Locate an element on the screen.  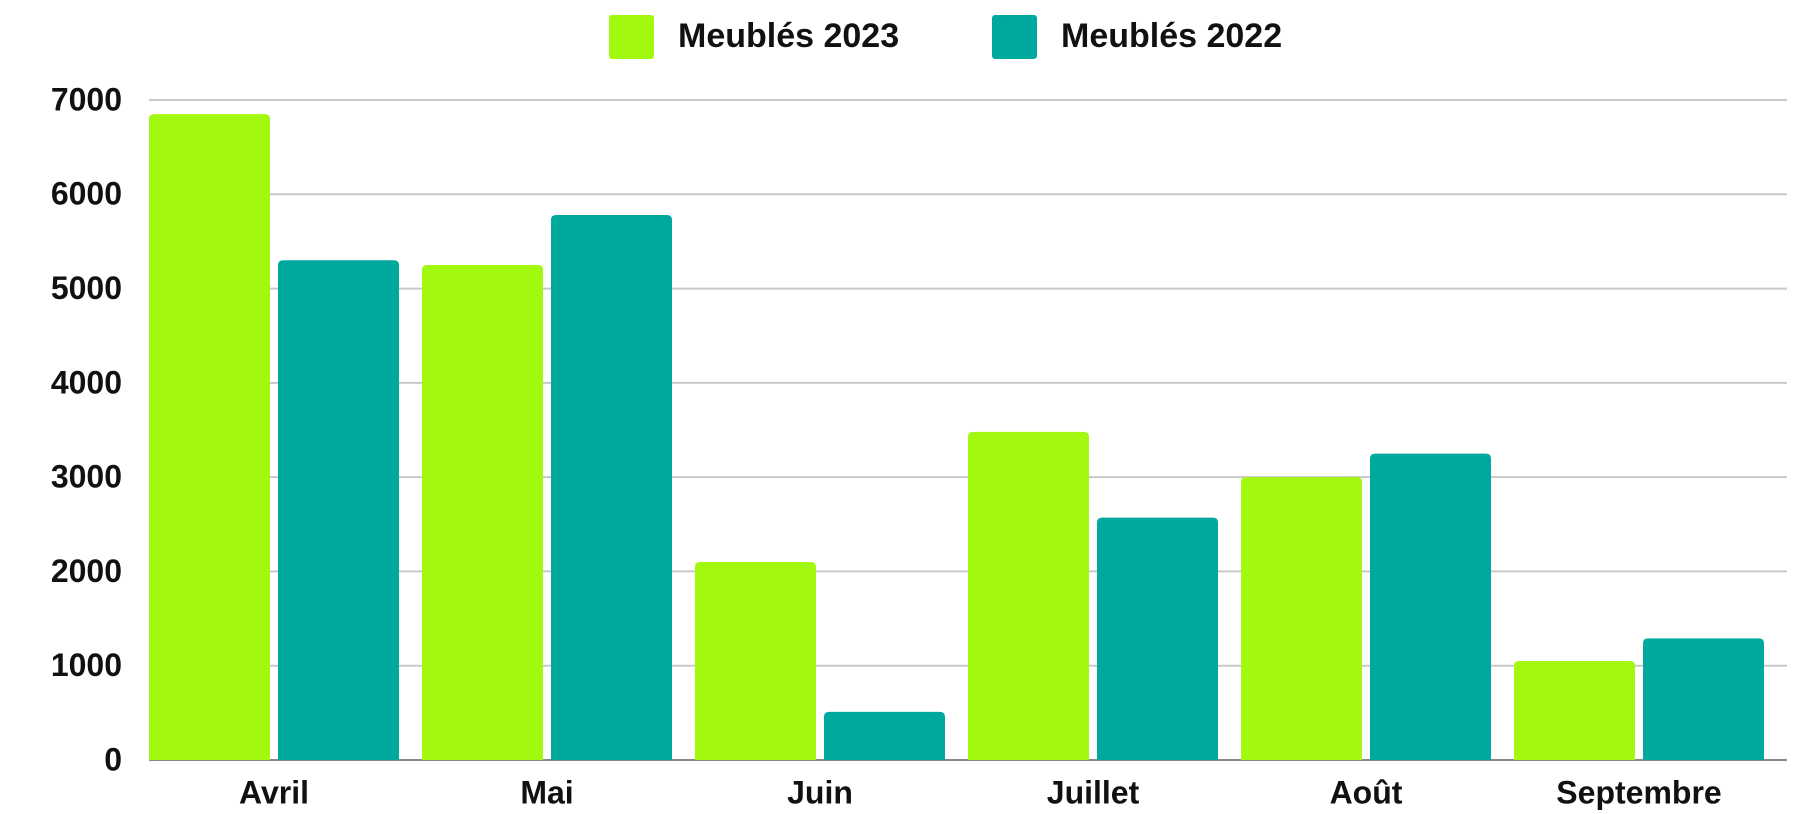
y-tick-label: 5000 is located at coordinates (86, 288).